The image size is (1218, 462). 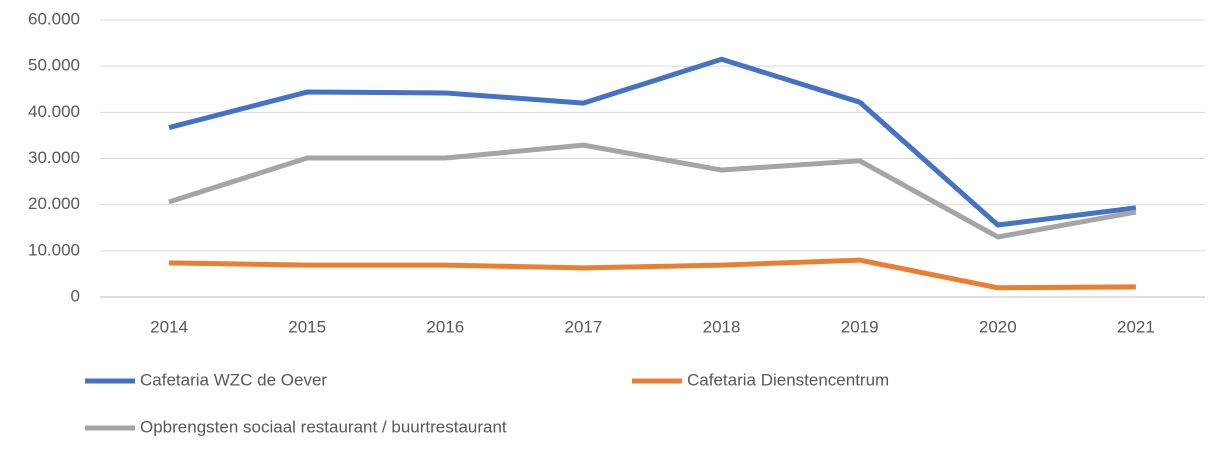 What do you see at coordinates (54, 65) in the screenshot?
I see `y-tick-label: 50.000` at bounding box center [54, 65].